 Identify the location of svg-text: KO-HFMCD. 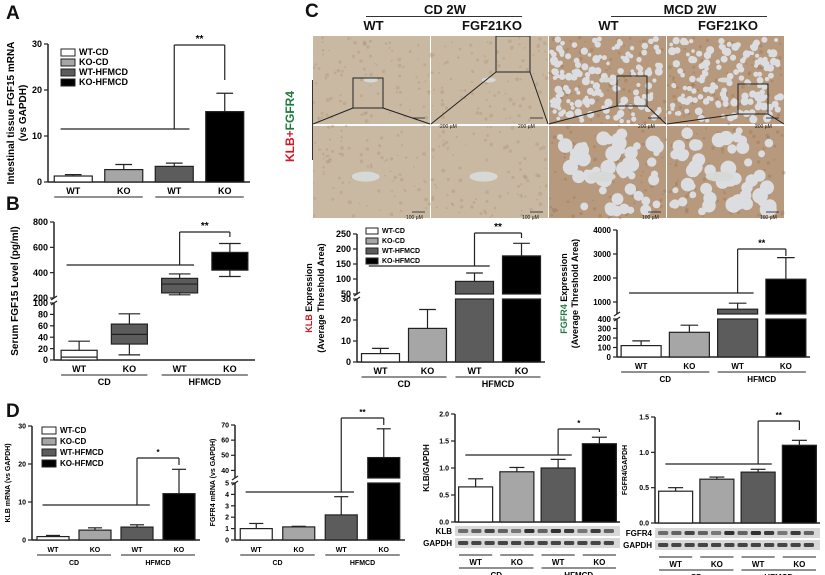
(82, 463).